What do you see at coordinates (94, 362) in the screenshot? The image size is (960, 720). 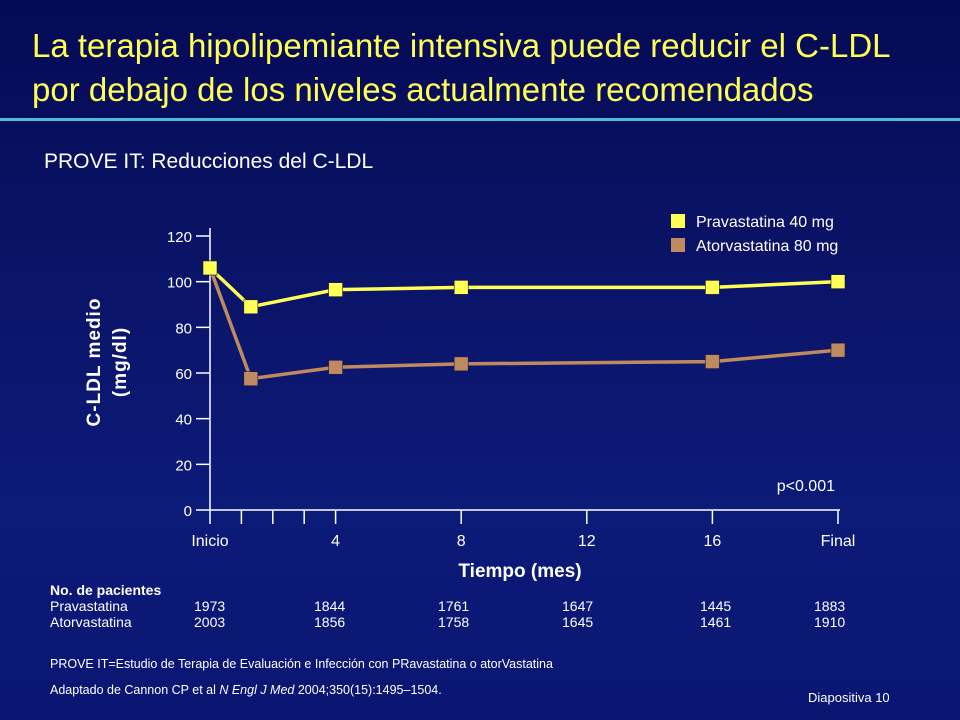 I see `y-axis-label-line-1: C-LDL medio` at bounding box center [94, 362].